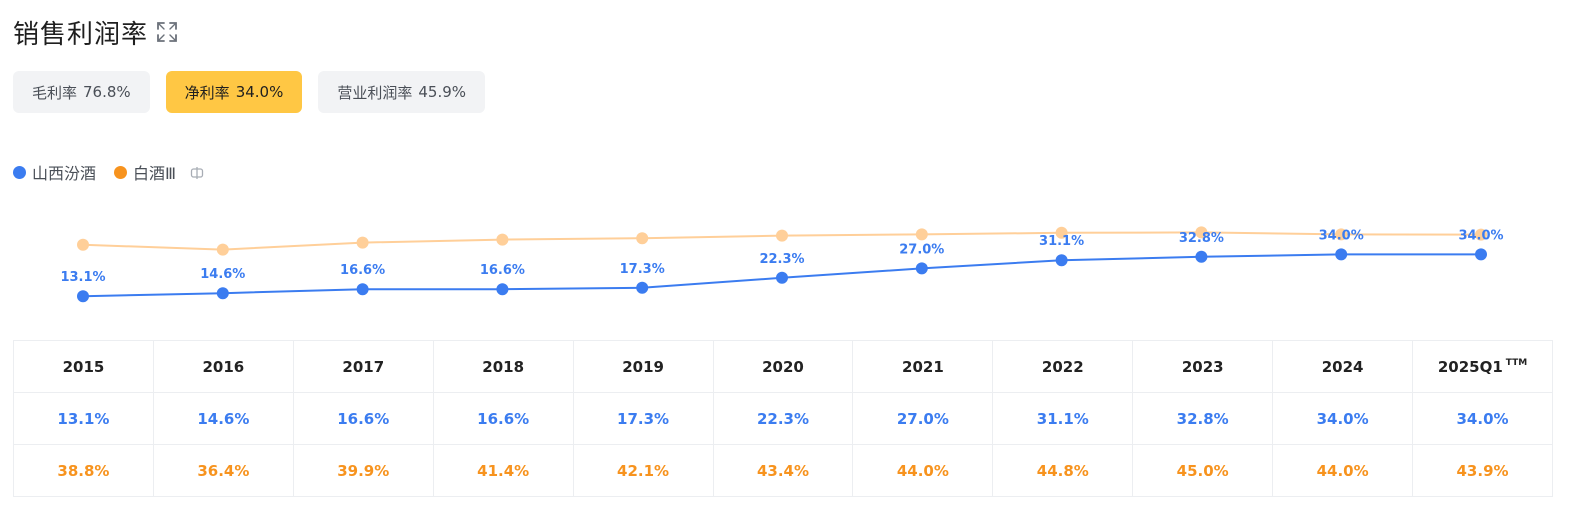 The height and width of the screenshot is (516, 1590). I want to click on value-cell: 17.3%, so click(643, 418).